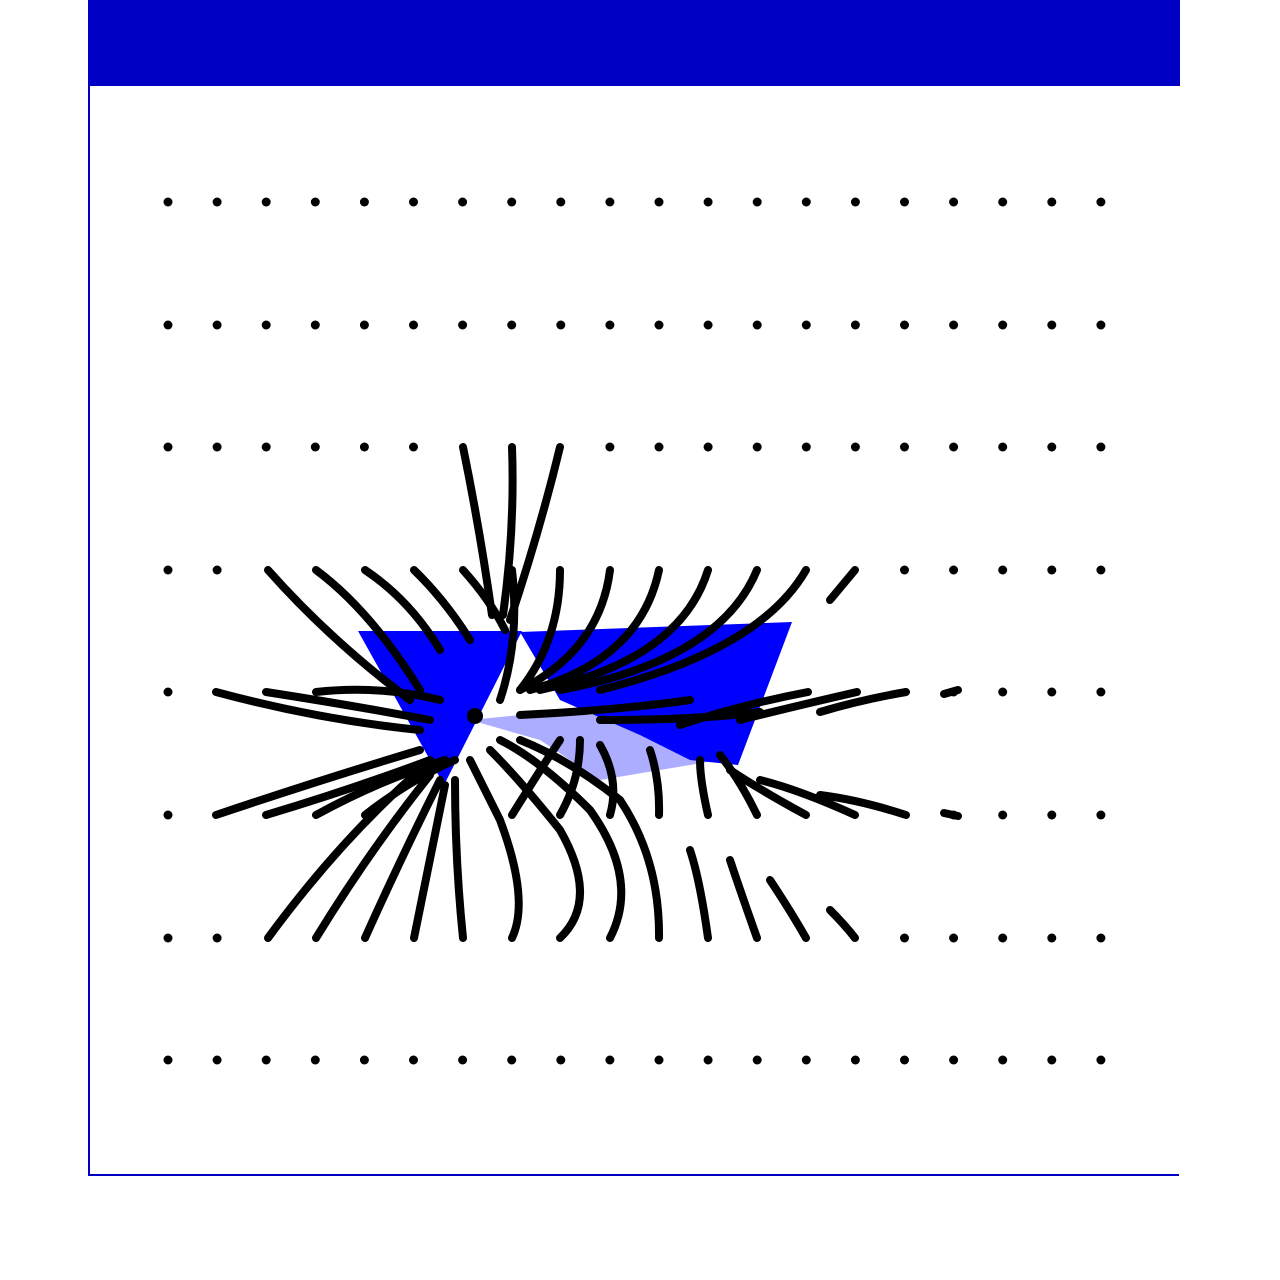 The width and height of the screenshot is (1280, 1280). Describe the element at coordinates (475, 716) in the screenshot. I see `center-marker` at that location.